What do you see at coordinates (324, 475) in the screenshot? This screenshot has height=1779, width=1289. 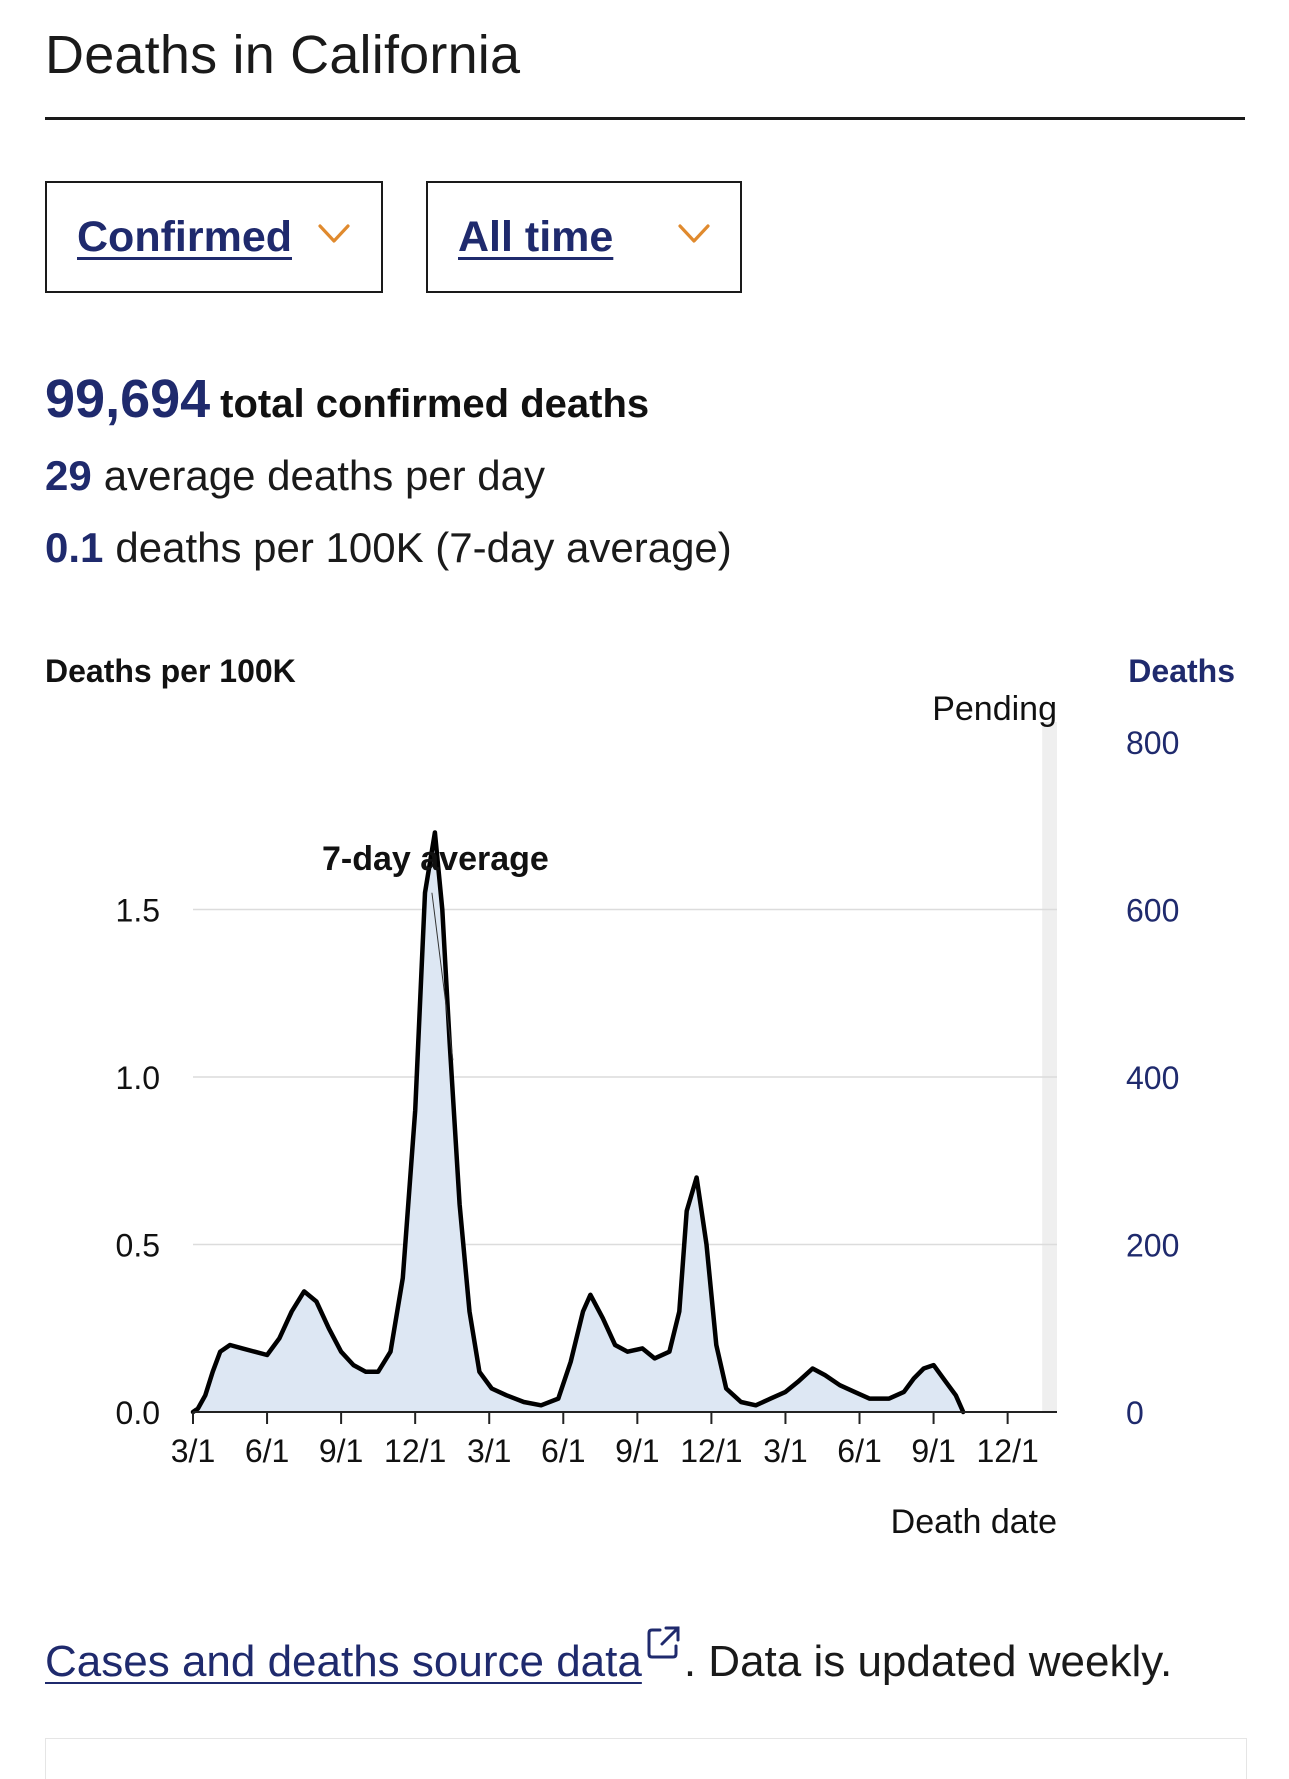 I see `average-deaths-label: average deaths per day` at bounding box center [324, 475].